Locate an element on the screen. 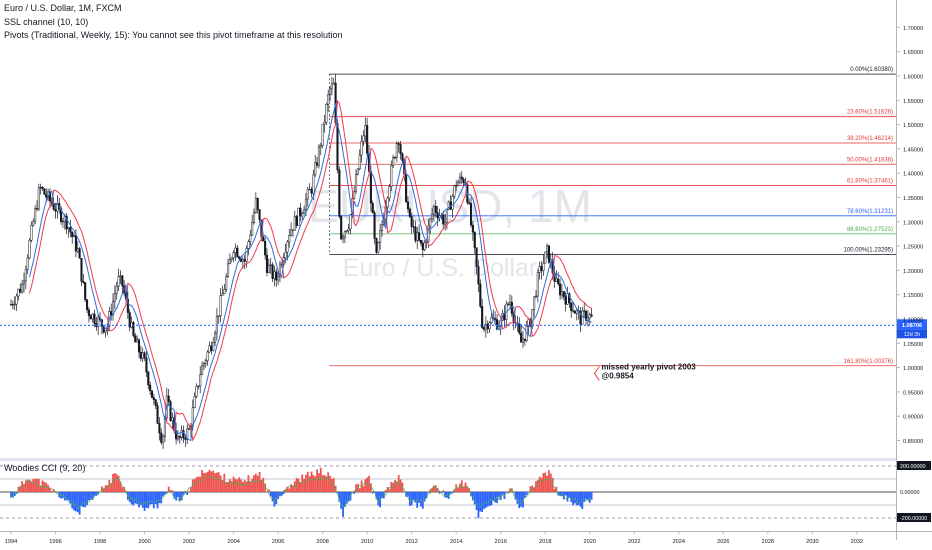 This screenshot has height=550, width=932. ssl-legend: SSL channel (10, 10) is located at coordinates (46, 22).